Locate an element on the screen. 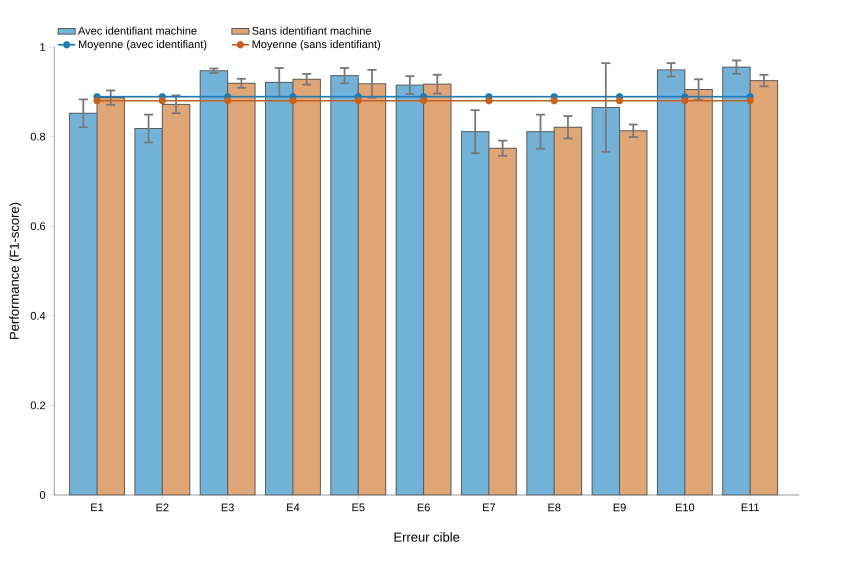  x-tick-label: E1 is located at coordinates (97, 508).